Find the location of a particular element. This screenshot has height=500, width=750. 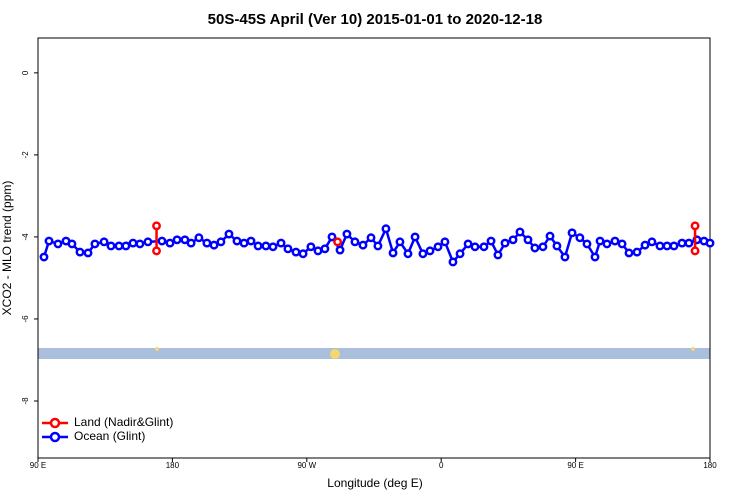

legend-label: Ocean (Glint) is located at coordinates (109, 436).